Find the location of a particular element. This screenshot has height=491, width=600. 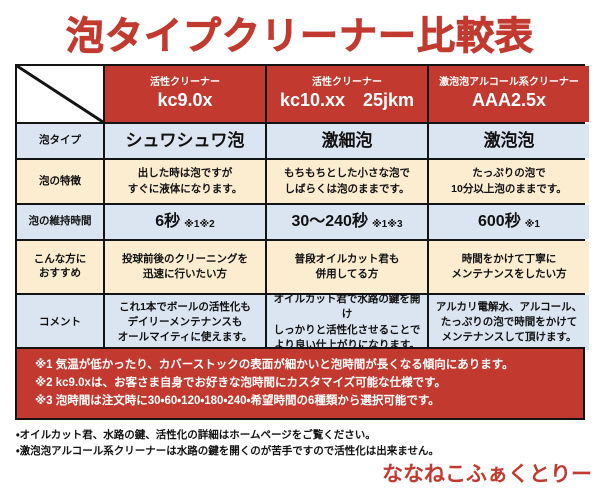

diagonal-line is located at coordinates (60, 94).